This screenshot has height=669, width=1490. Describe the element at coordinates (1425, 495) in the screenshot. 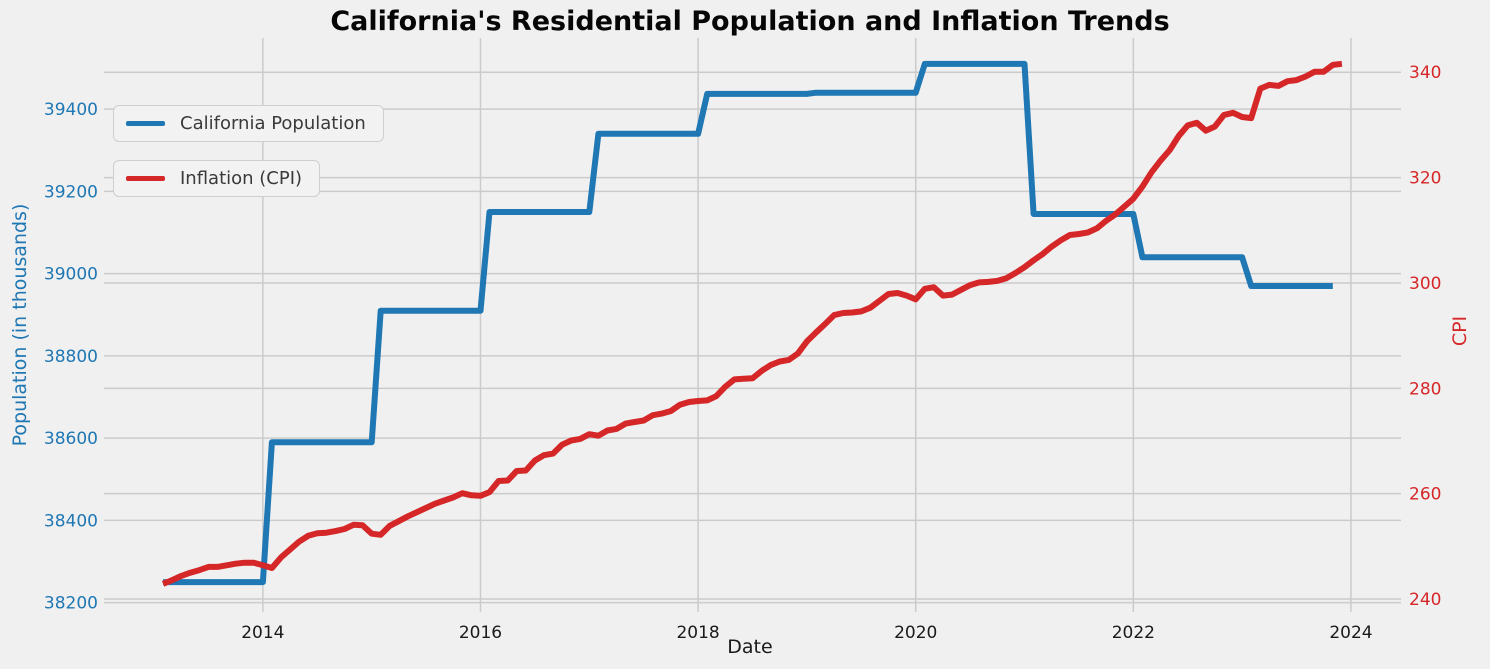

I see `y-tick-label-right: 260` at that location.